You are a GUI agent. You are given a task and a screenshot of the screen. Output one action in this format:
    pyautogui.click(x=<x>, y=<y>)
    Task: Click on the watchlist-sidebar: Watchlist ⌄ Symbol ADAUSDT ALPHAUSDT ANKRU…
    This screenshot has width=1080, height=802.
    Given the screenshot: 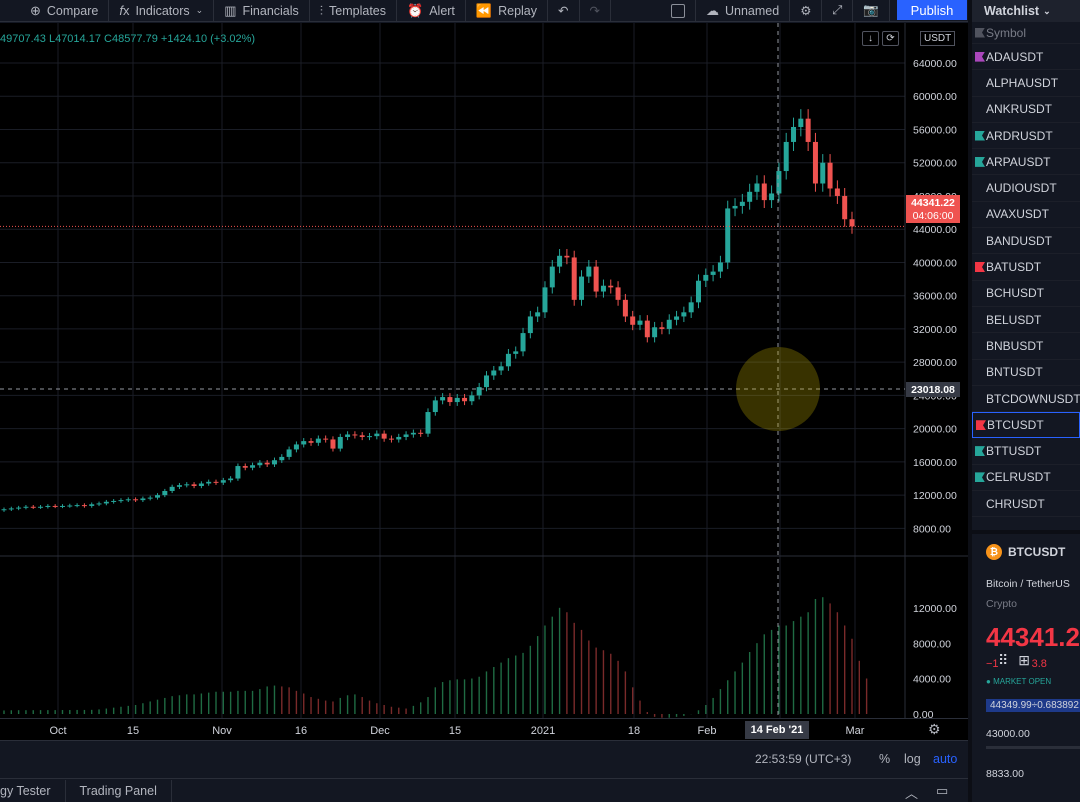 What is the action you would take?
    pyautogui.click(x=1024, y=401)
    